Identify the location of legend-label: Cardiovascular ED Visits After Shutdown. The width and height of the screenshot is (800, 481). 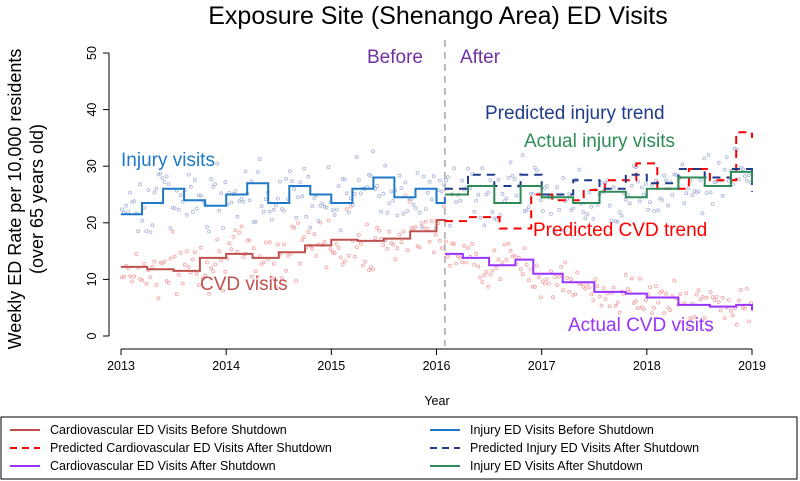
(163, 466).